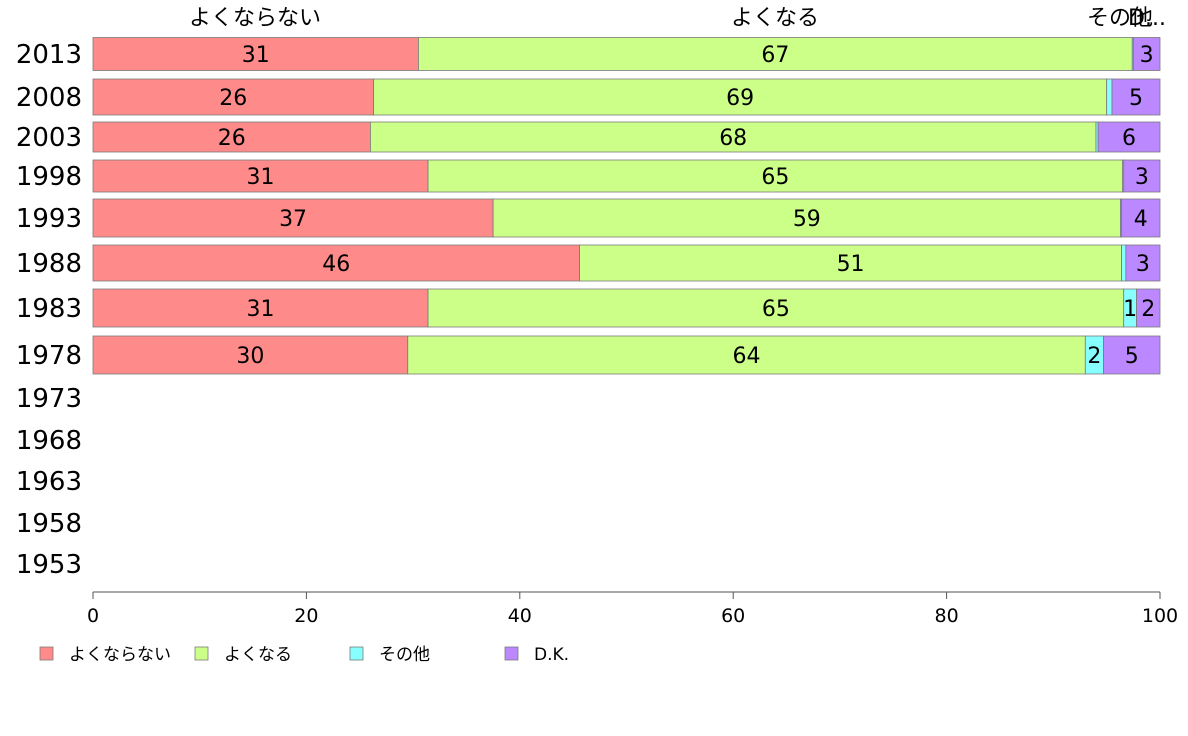 The width and height of the screenshot is (1188, 736). I want to click on bar-label-1998-3: 3, so click(1142, 177).